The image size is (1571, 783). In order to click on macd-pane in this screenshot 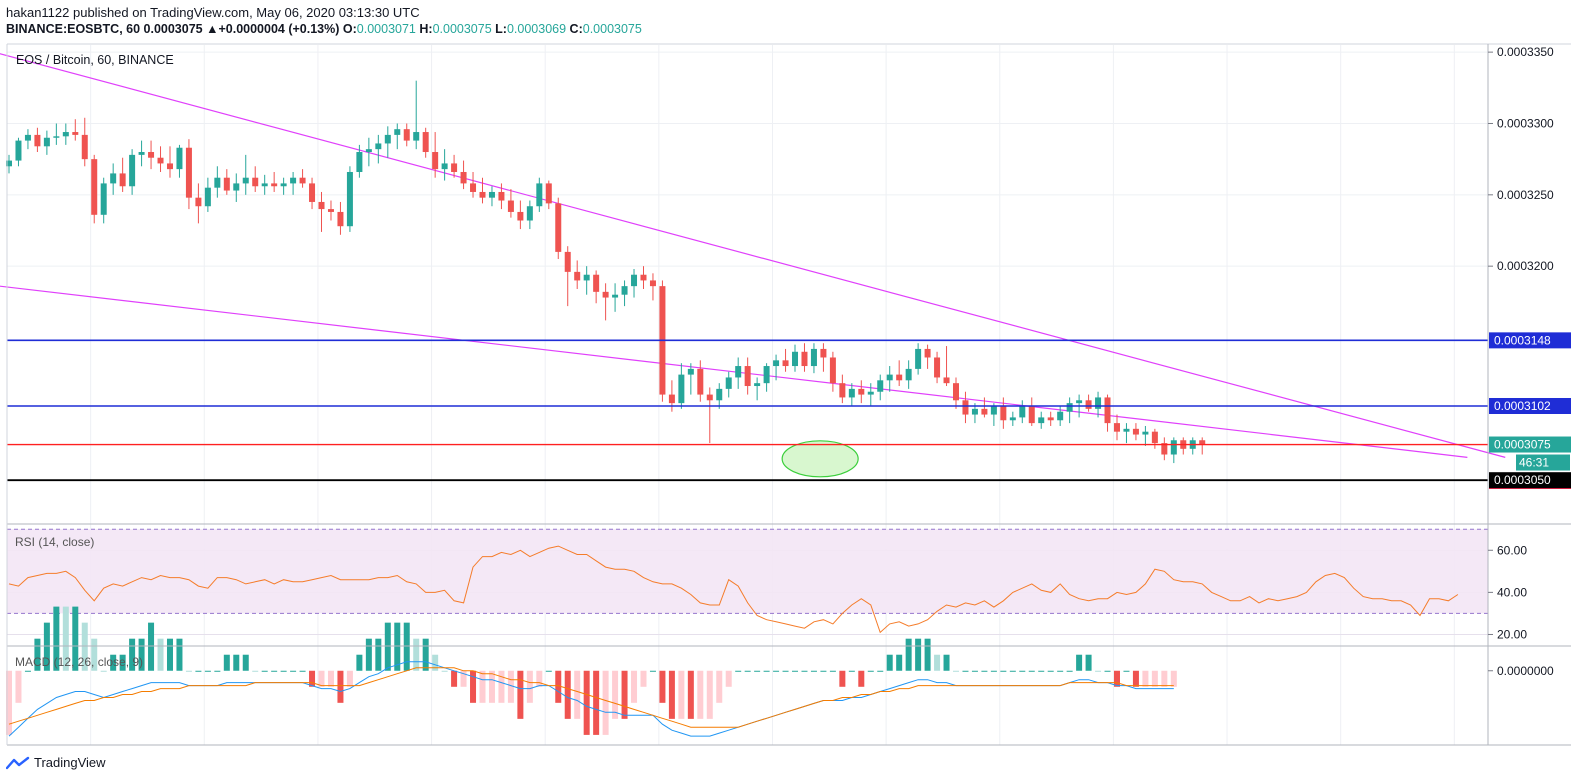, I will do `click(591, 671)`.